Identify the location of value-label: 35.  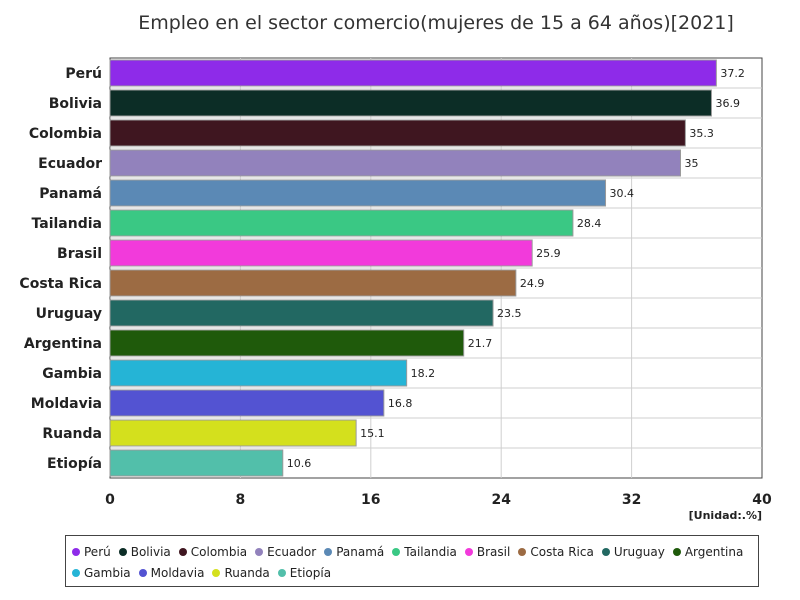
(692, 163).